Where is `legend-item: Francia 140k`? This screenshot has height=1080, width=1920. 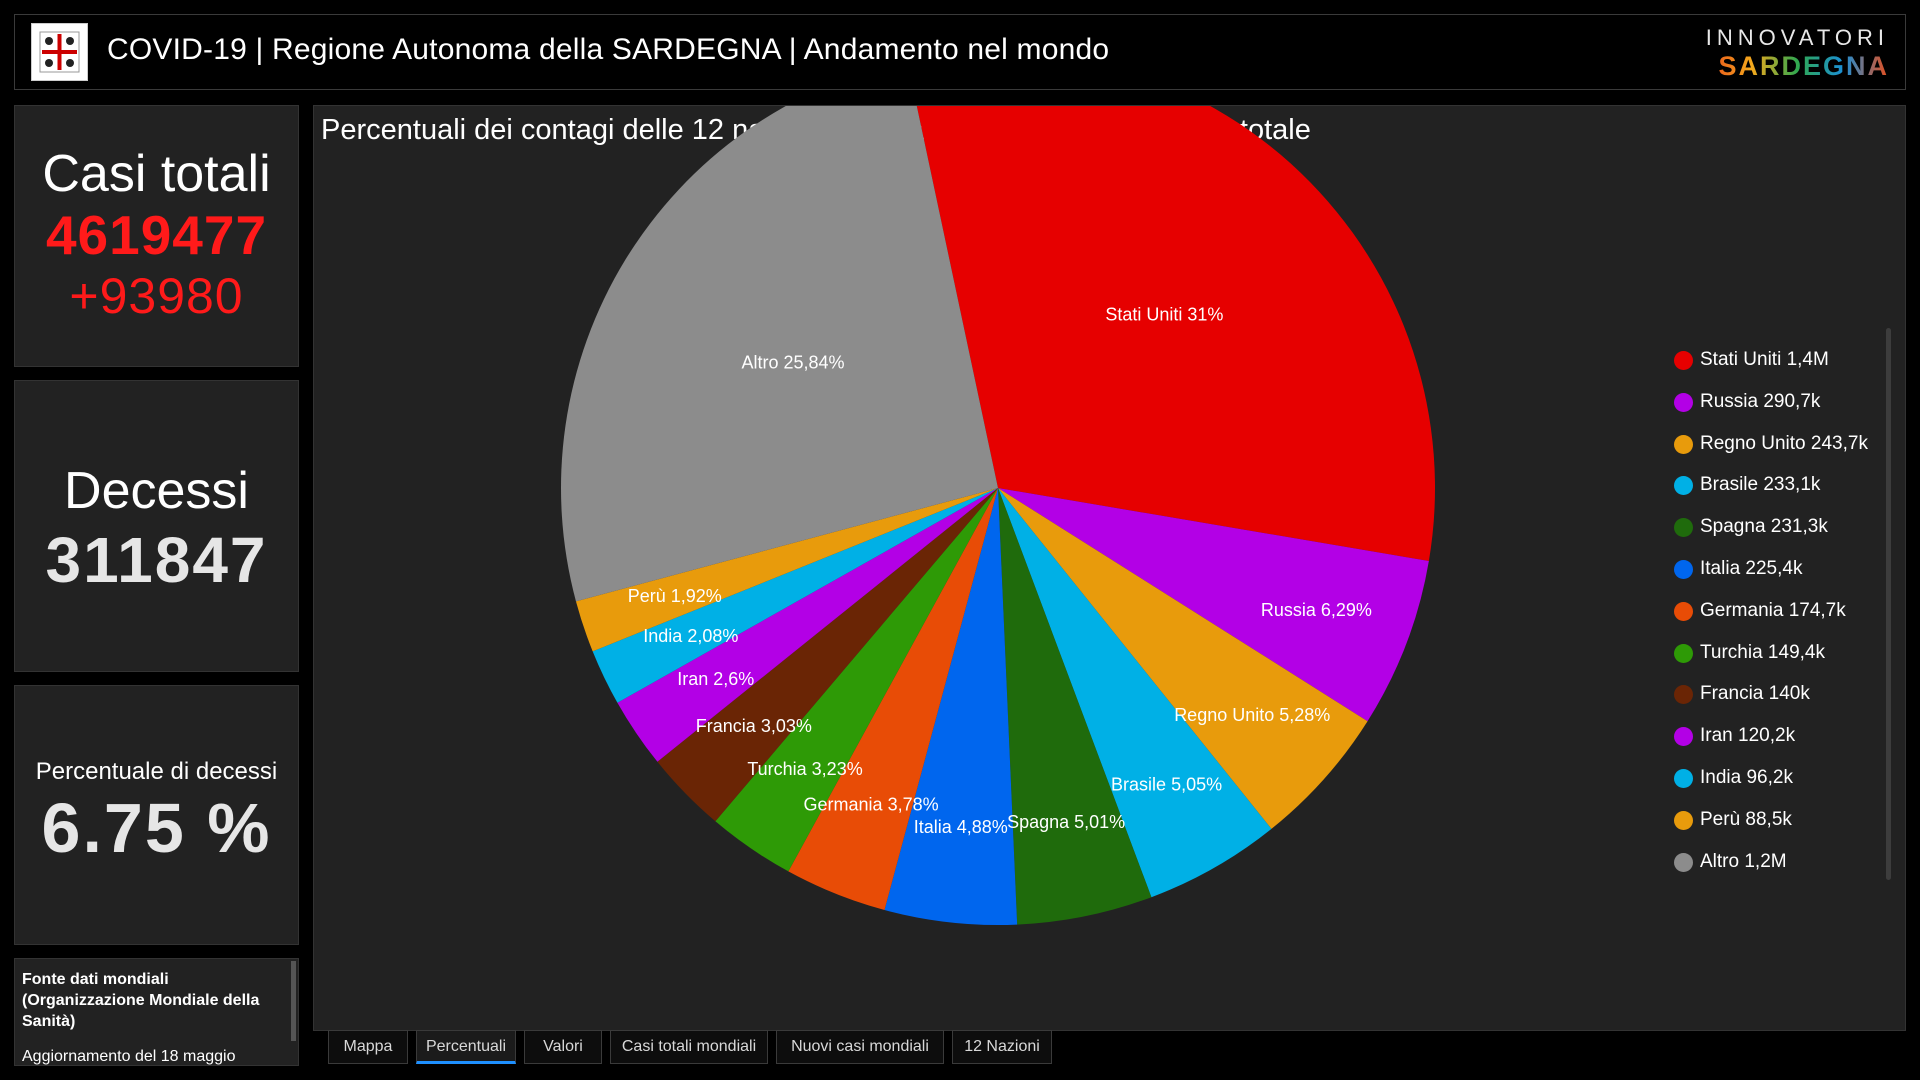 legend-item: Francia 140k is located at coordinates (1794, 694).